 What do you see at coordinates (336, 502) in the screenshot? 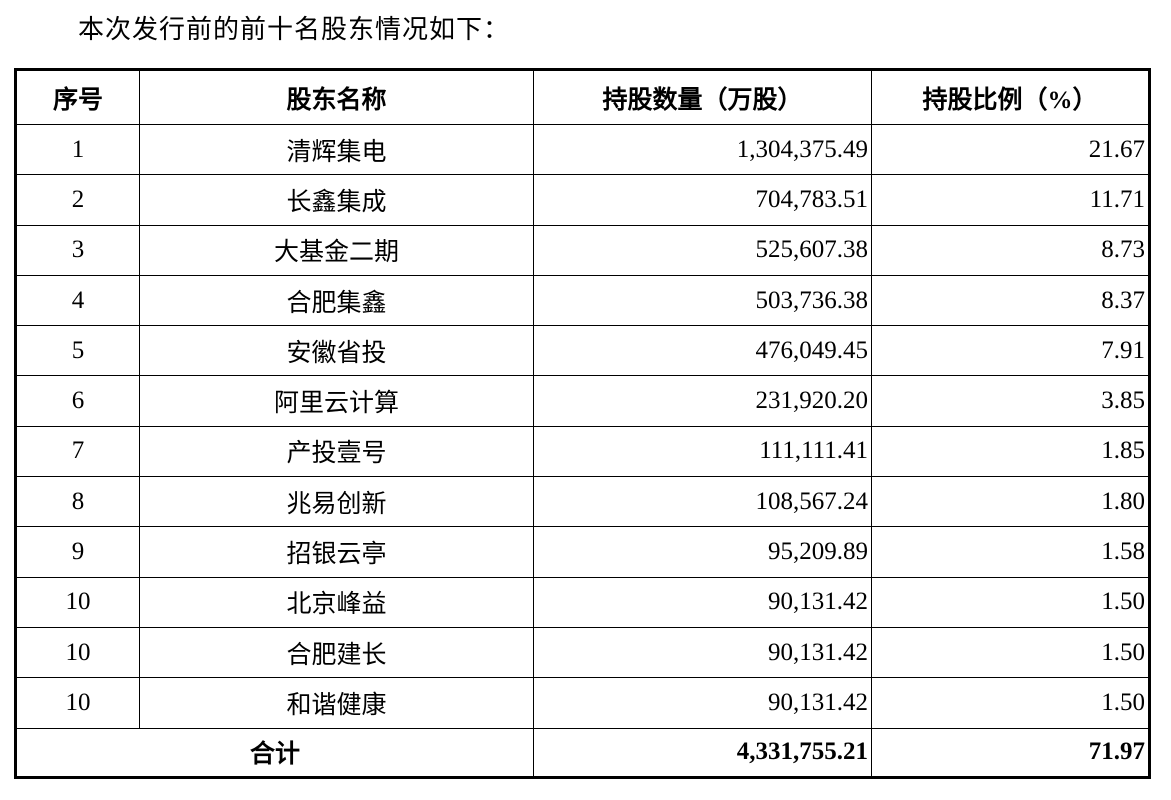
I see `shareholder-name: 兆易创新` at bounding box center [336, 502].